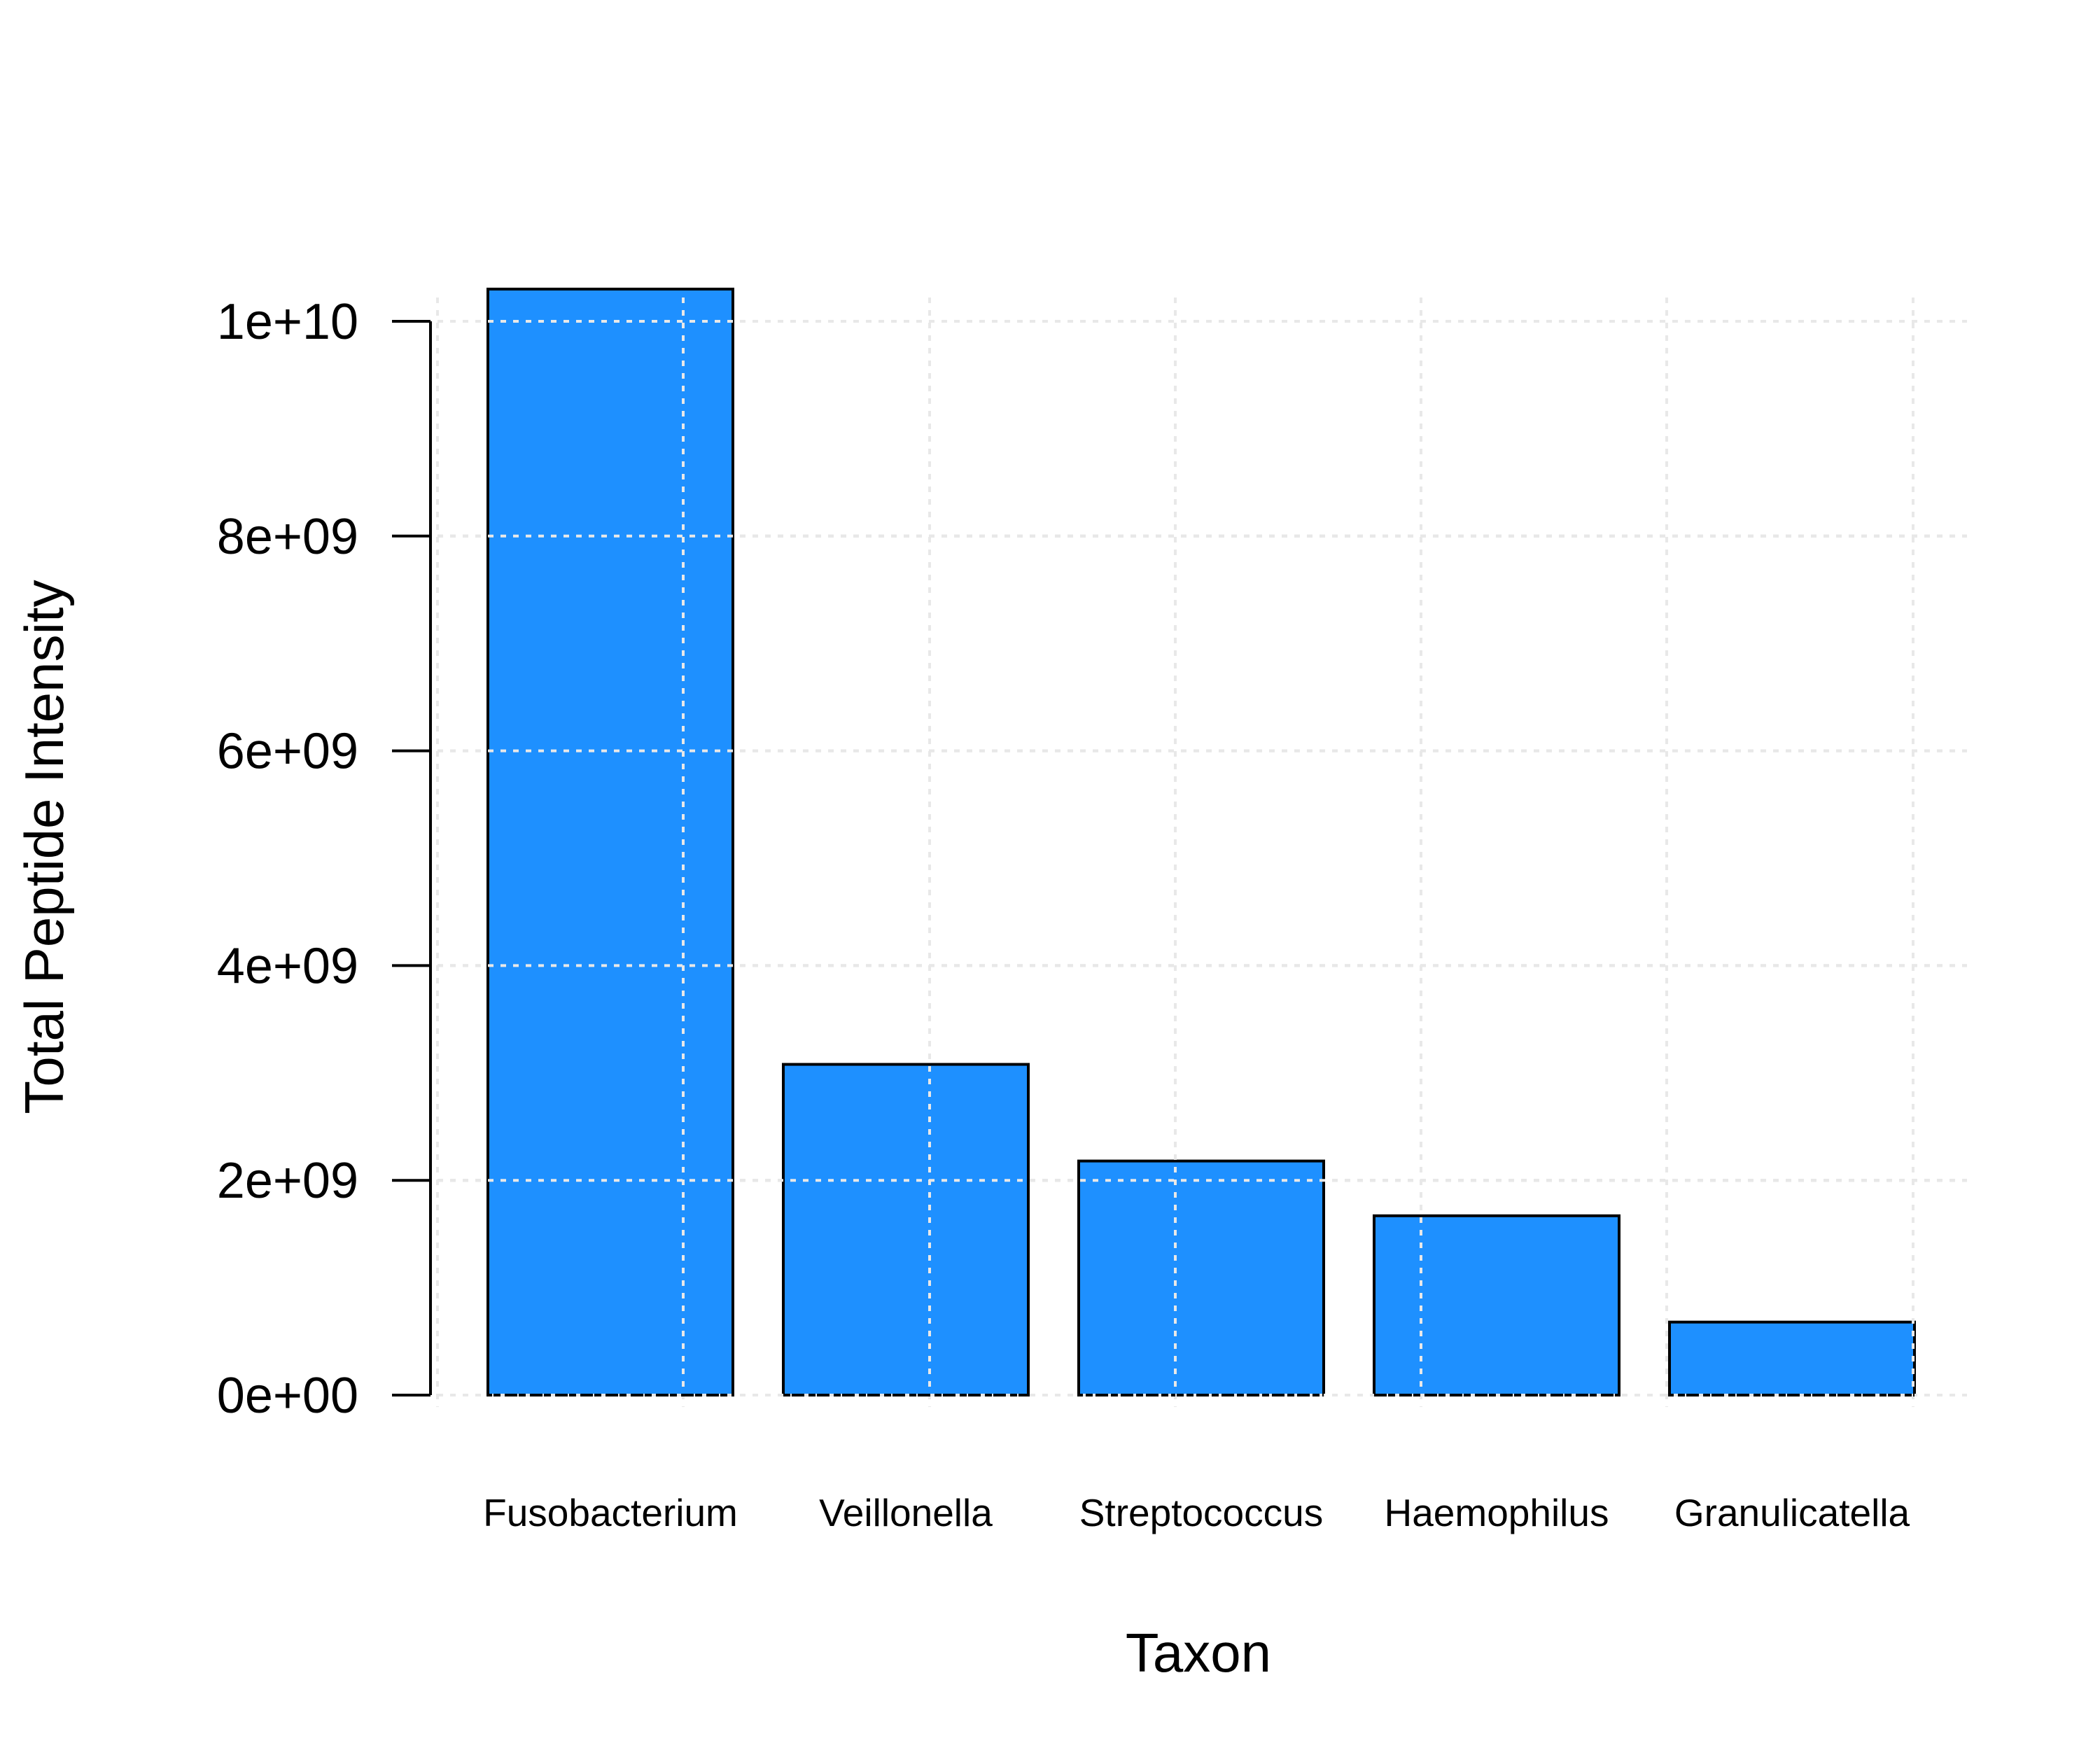 The width and height of the screenshot is (2100, 1750). What do you see at coordinates (610, 842) in the screenshot?
I see `bar-fusobacterium` at bounding box center [610, 842].